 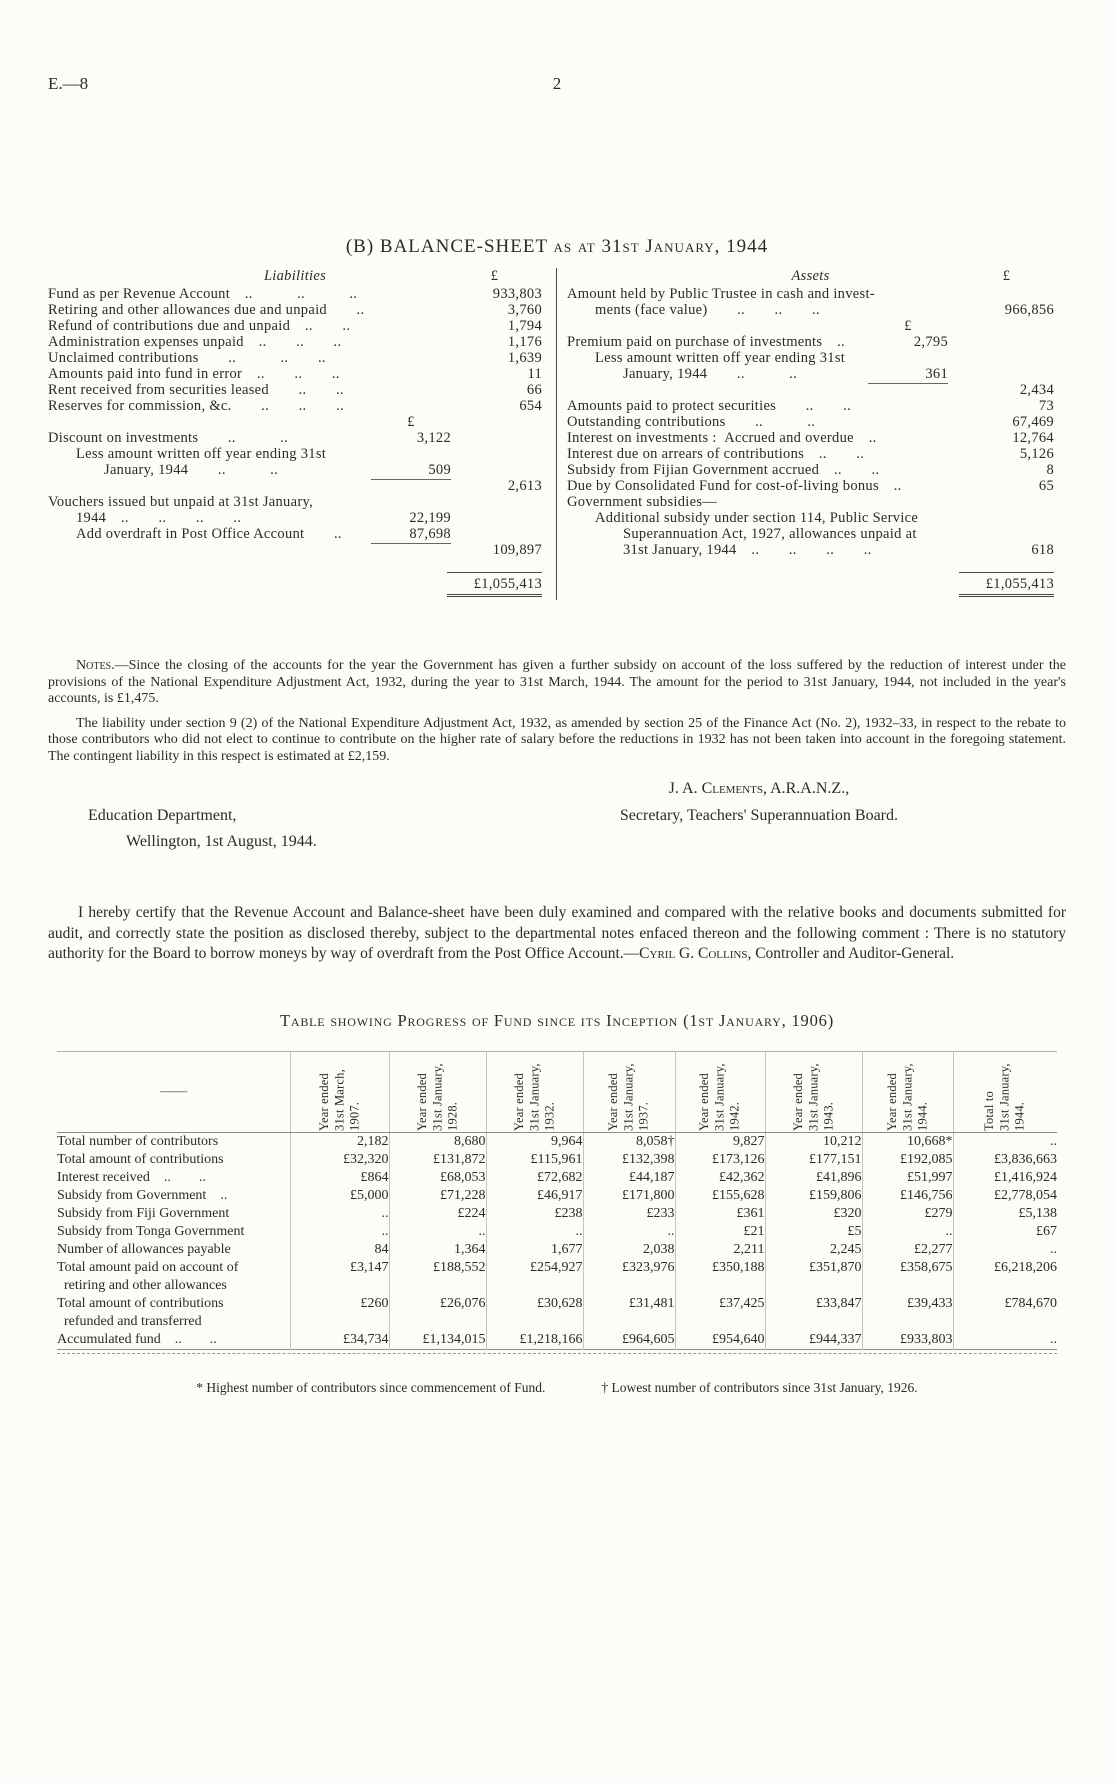 What do you see at coordinates (810, 390) in the screenshot?
I see `assets-line: 2,434` at bounding box center [810, 390].